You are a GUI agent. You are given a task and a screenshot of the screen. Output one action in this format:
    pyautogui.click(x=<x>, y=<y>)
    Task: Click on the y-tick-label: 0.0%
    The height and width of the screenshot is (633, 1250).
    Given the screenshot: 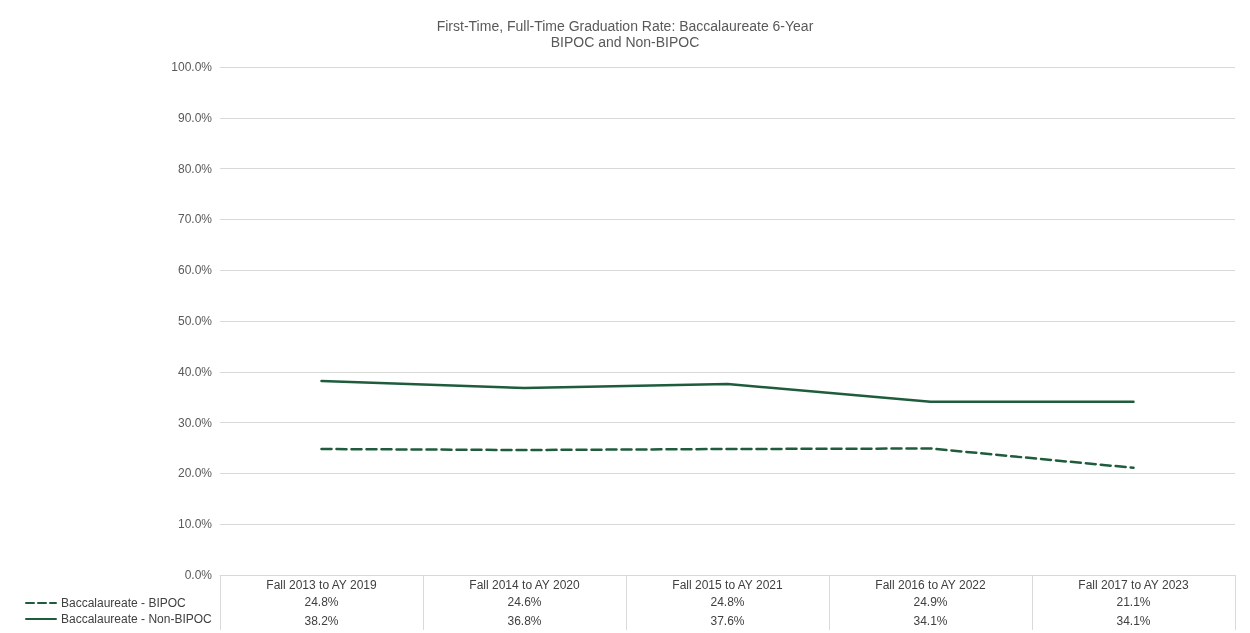 What is the action you would take?
    pyautogui.click(x=198, y=575)
    